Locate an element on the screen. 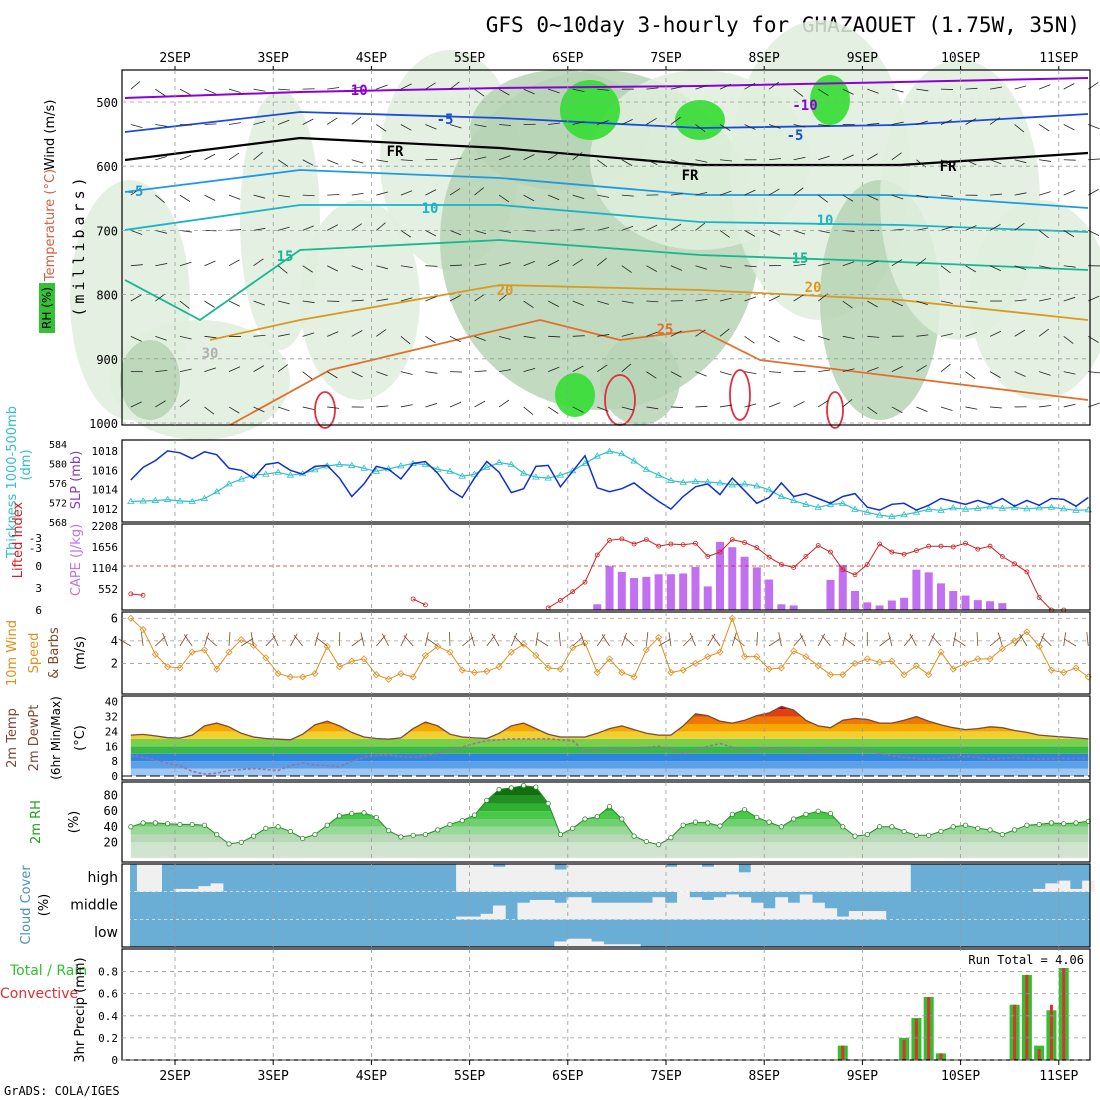  x-tick-label-top: 4SEP is located at coordinates (371, 58).